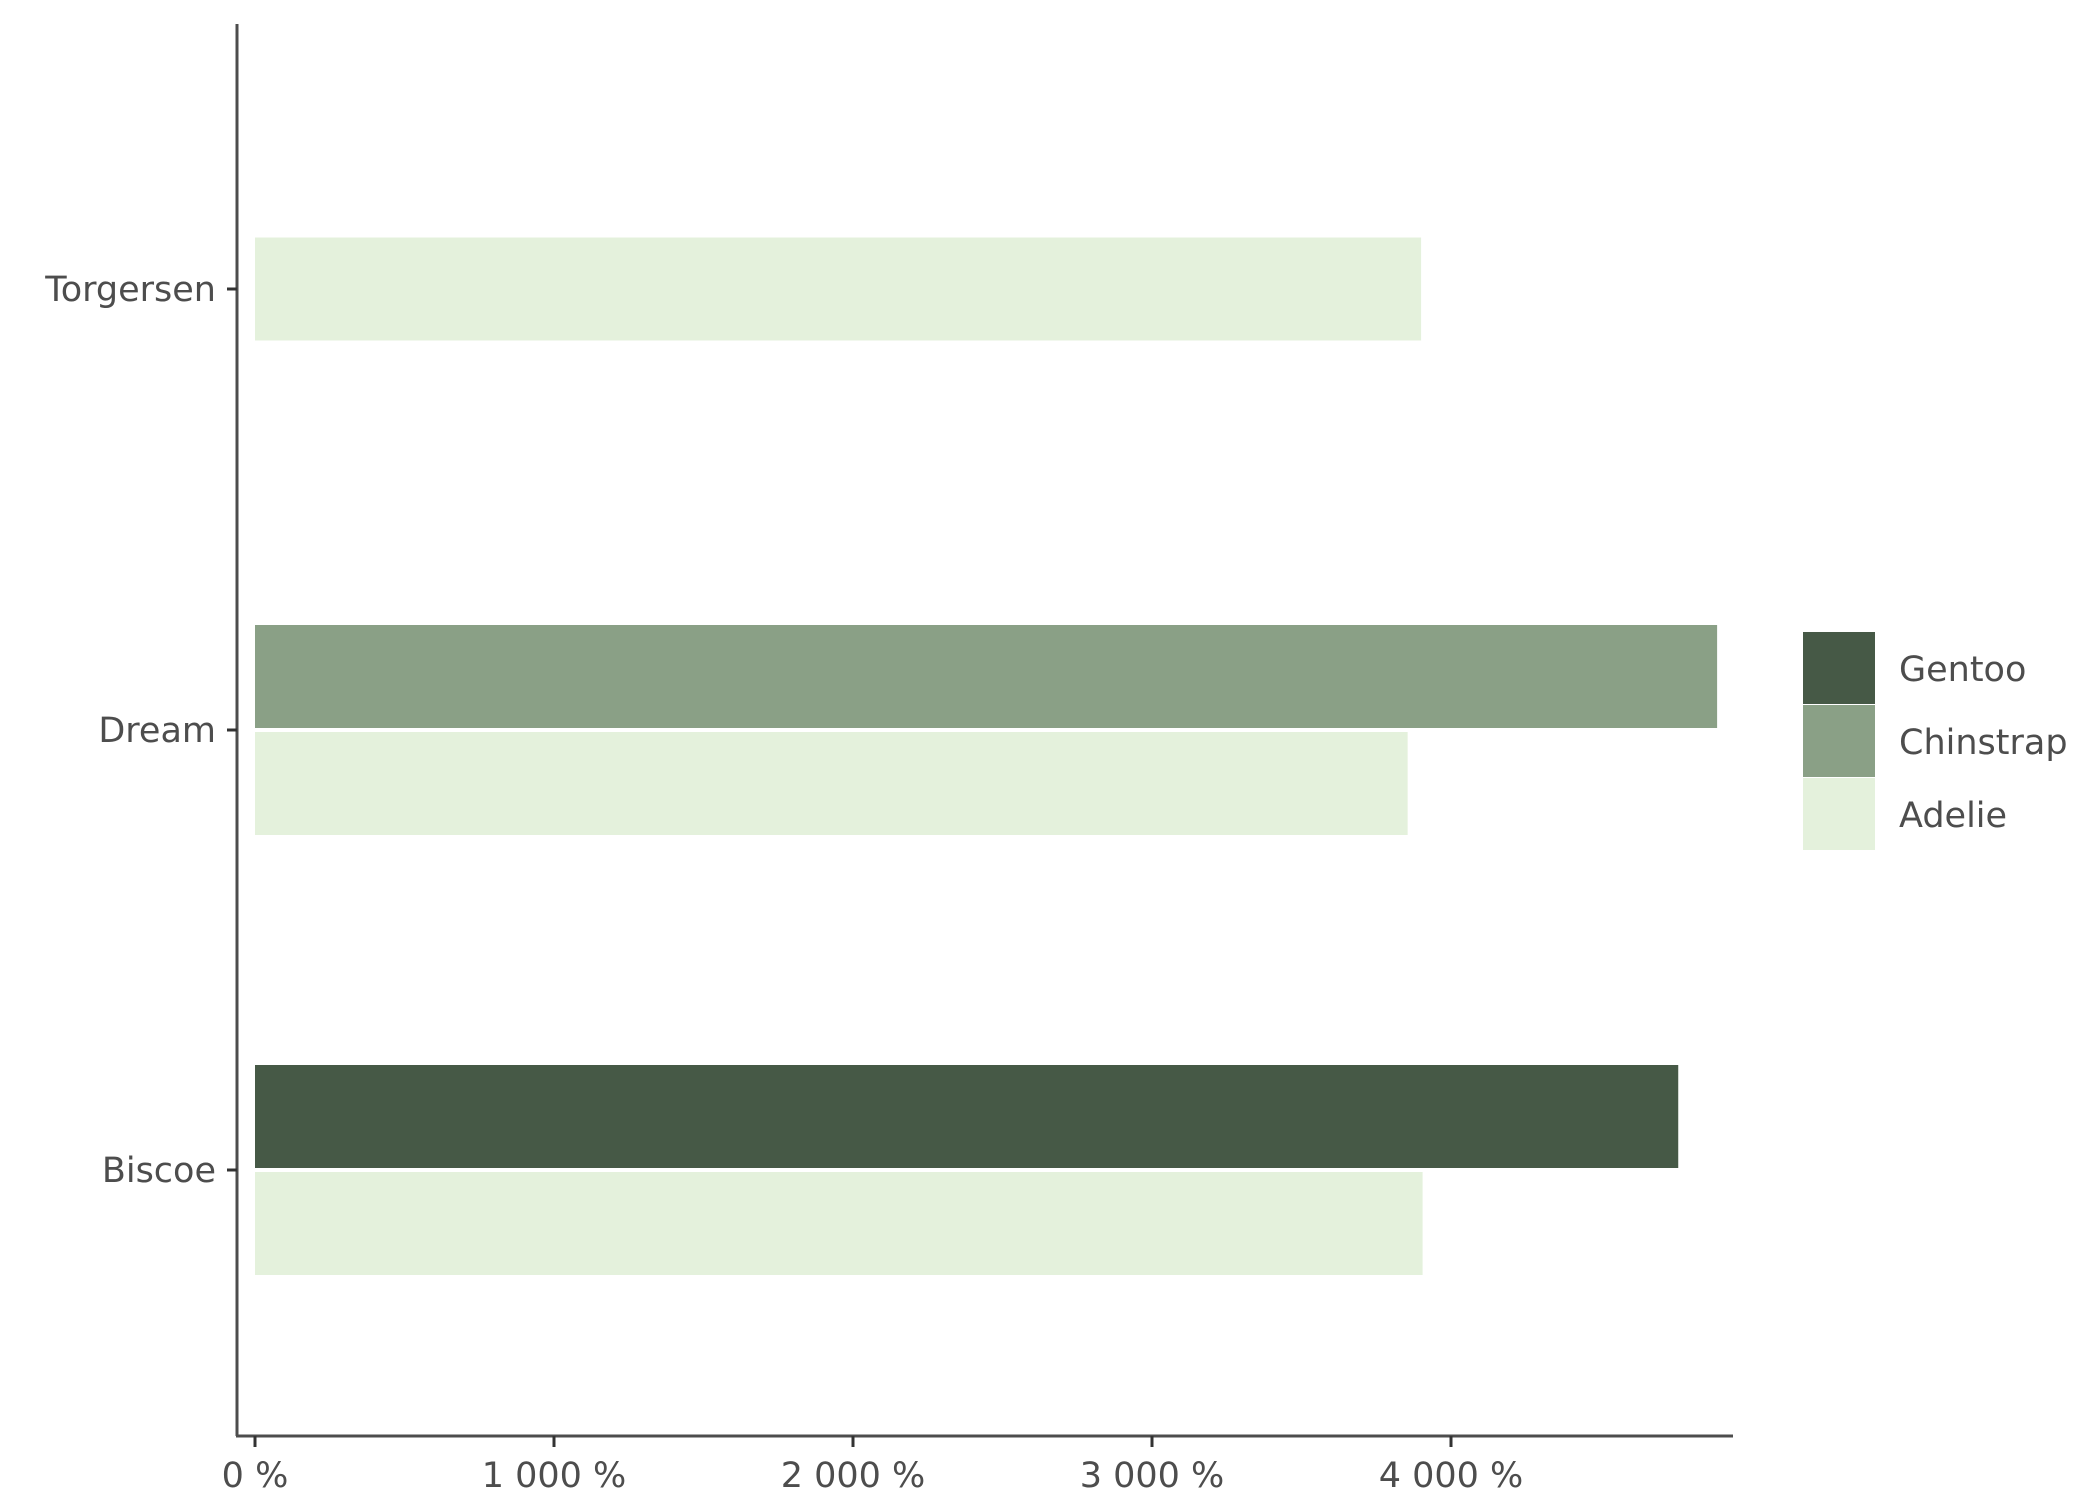  What do you see at coordinates (554, 1476) in the screenshot?
I see `x-tick-label: 1 000 %` at bounding box center [554, 1476].